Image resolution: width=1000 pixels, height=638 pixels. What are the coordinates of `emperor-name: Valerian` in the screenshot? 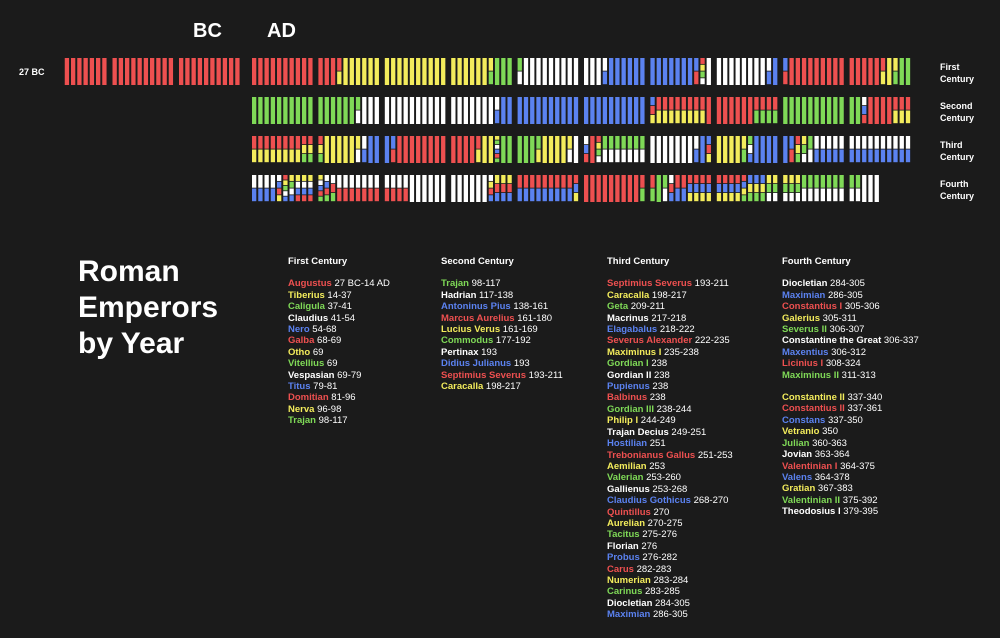 It's located at (625, 478).